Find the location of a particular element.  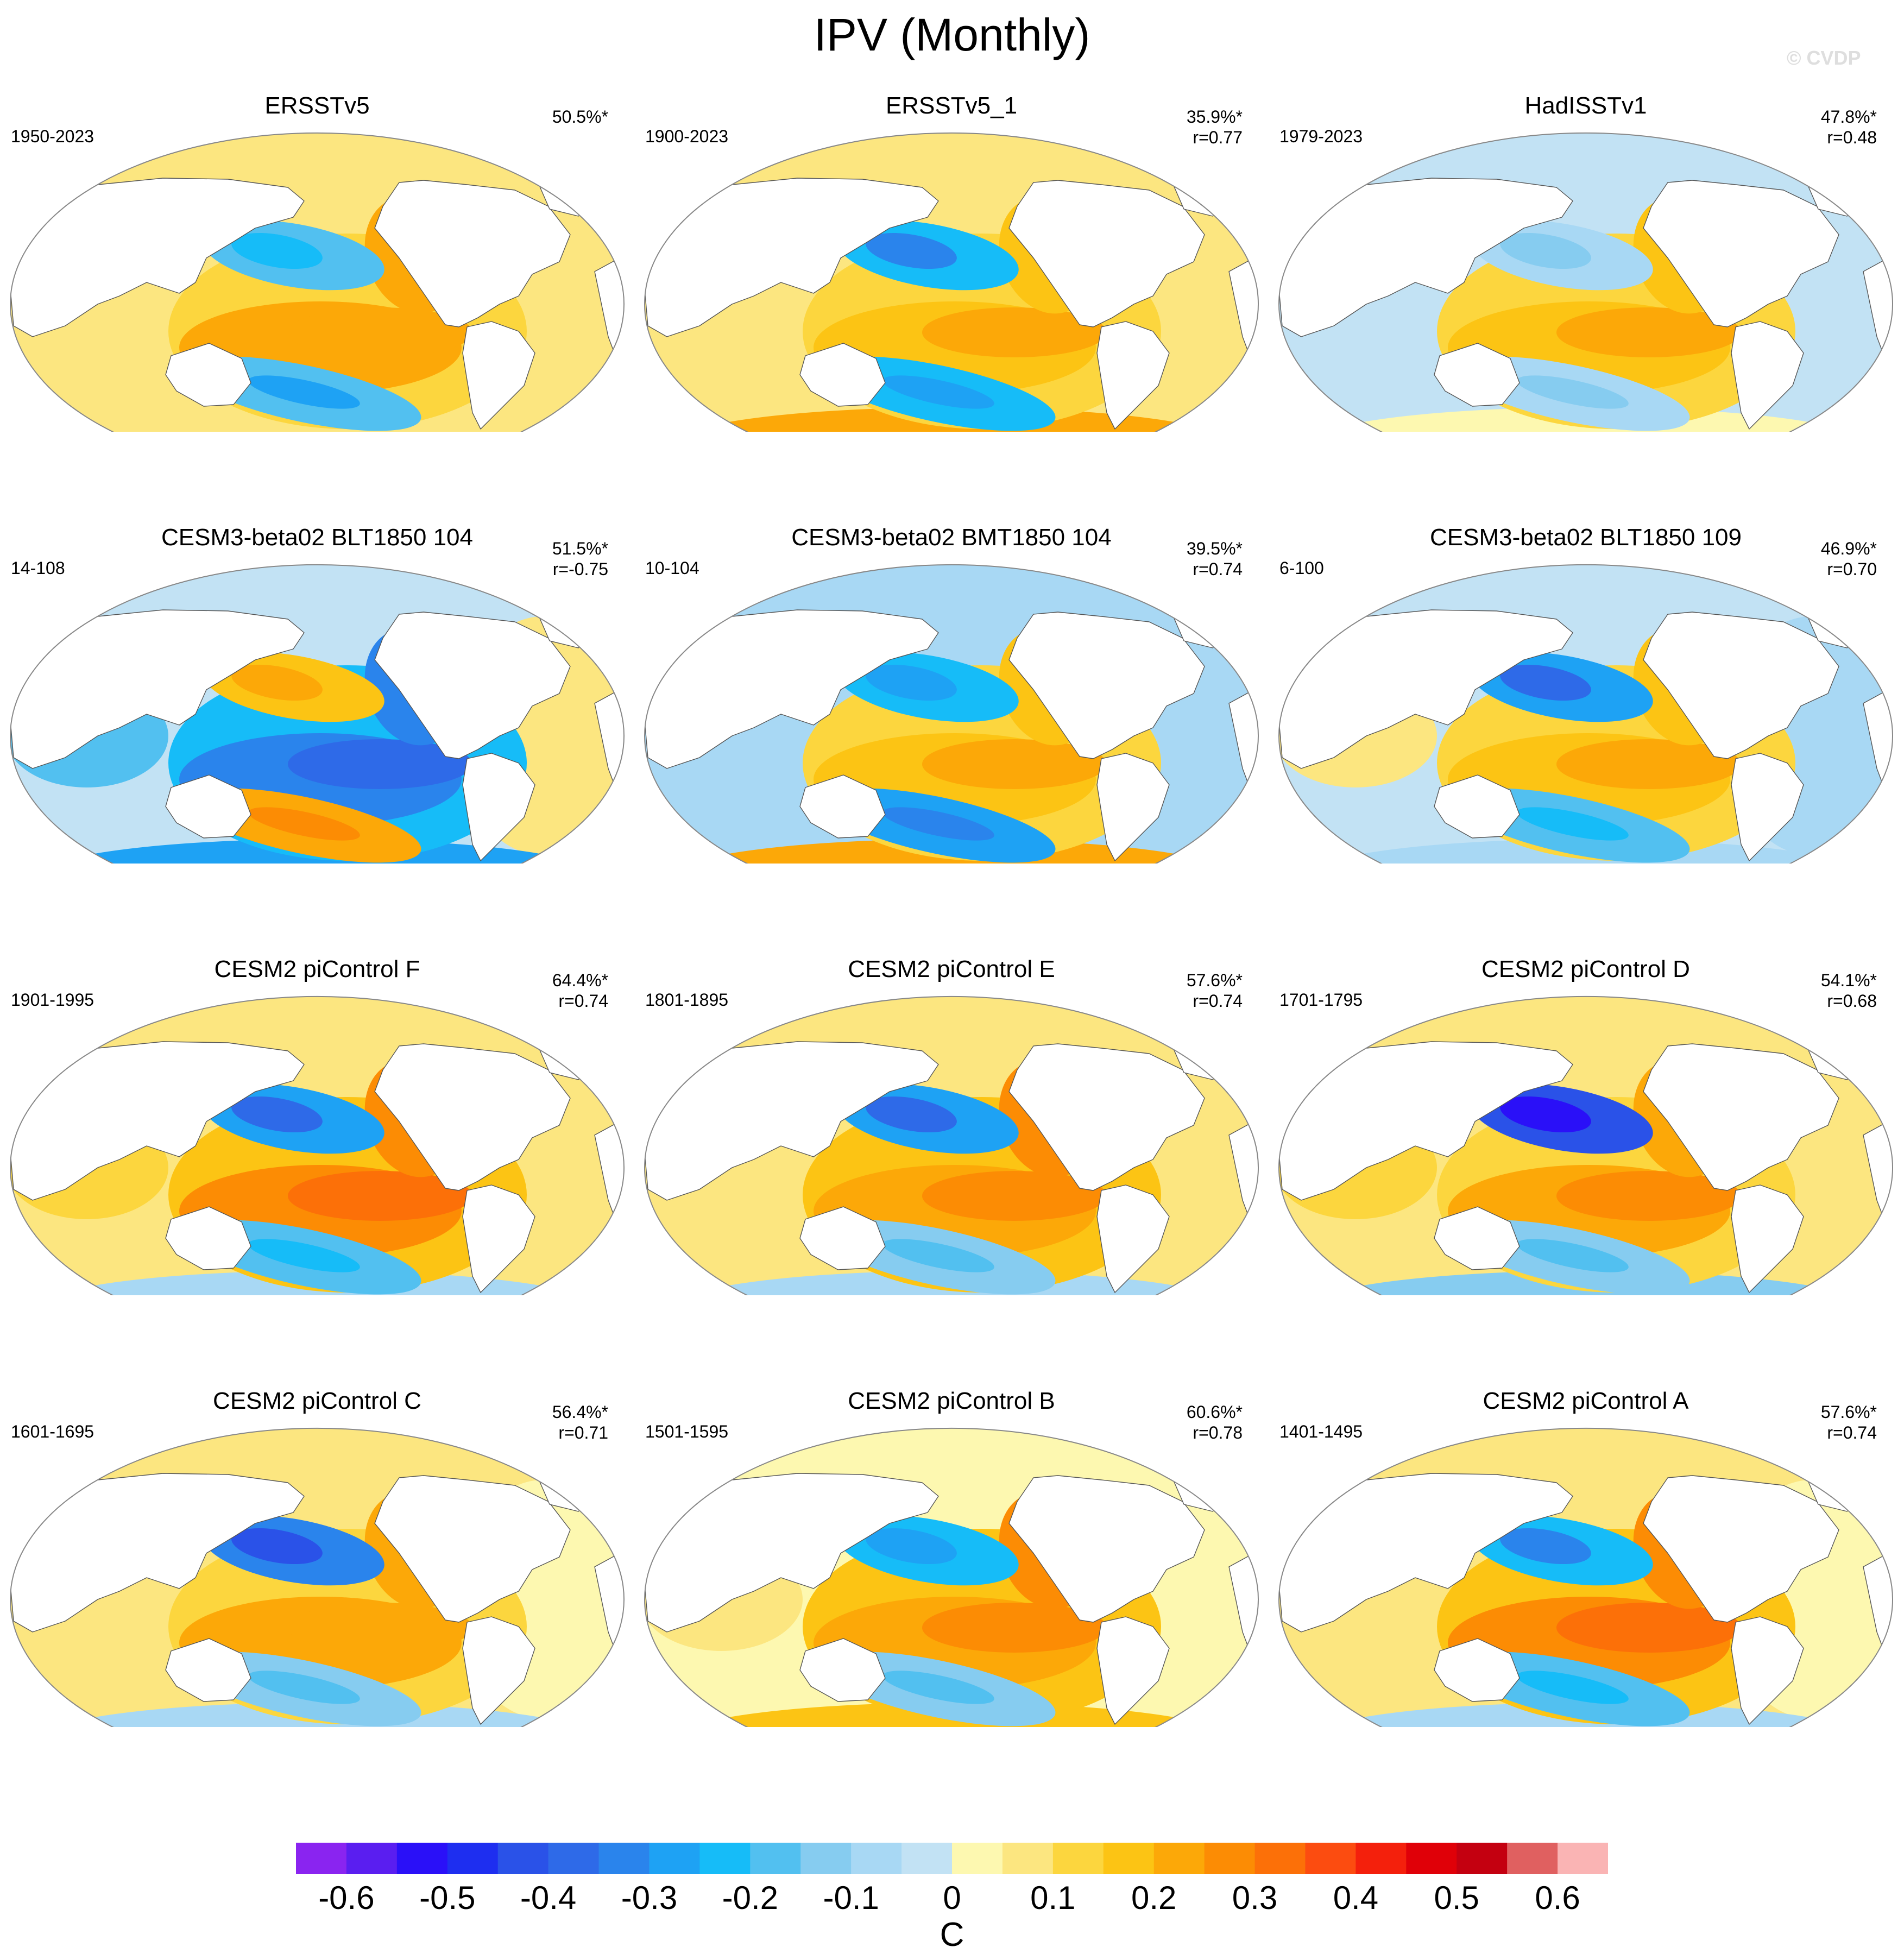

panel-title: CESM2 piControl A is located at coordinates (1586, 1401).